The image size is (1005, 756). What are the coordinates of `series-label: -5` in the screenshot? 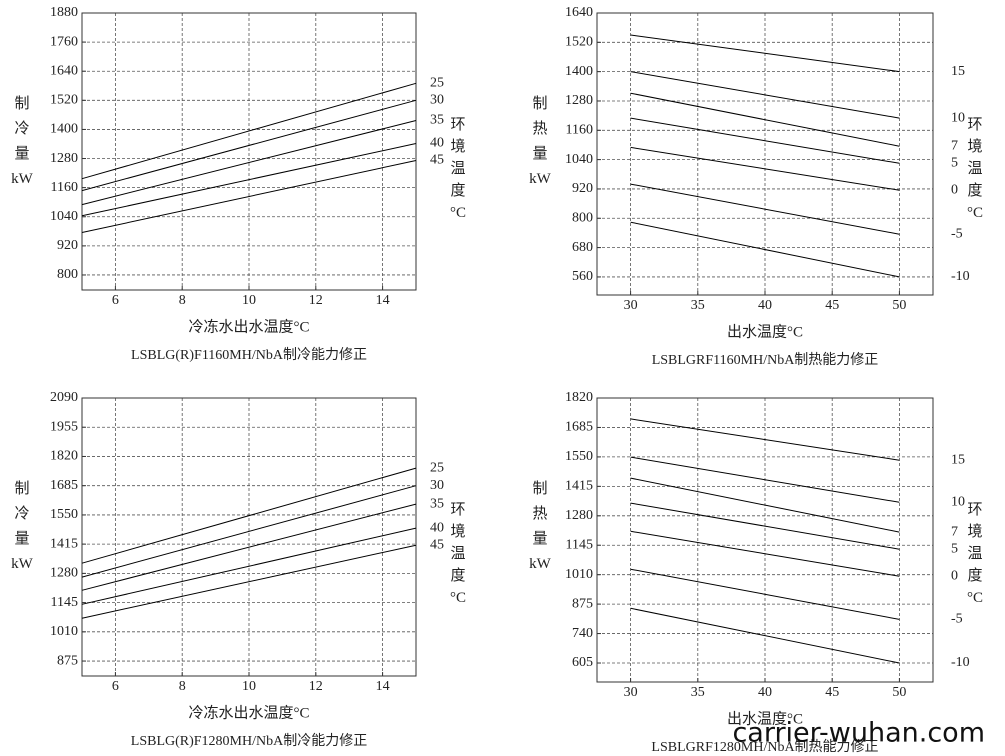 It's located at (957, 233).